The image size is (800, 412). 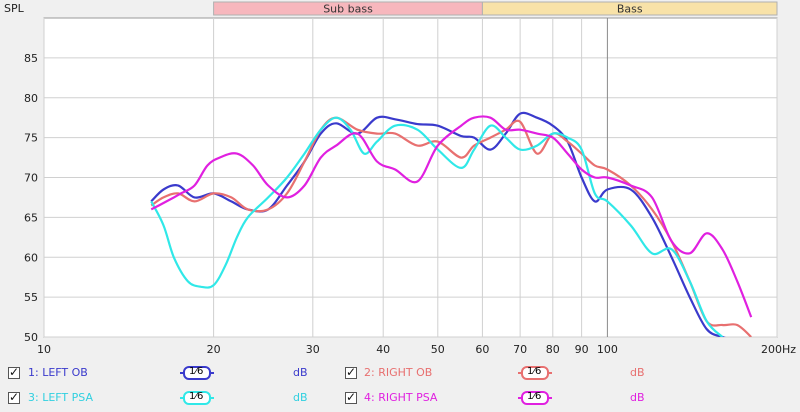 I want to click on y-axis-title: SPL, so click(x=14, y=8).